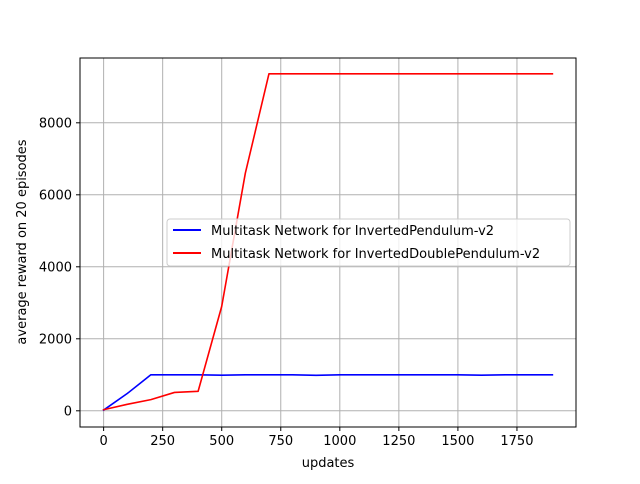 The image size is (640, 484). I want to click on x-tick-label: 750, so click(280, 441).